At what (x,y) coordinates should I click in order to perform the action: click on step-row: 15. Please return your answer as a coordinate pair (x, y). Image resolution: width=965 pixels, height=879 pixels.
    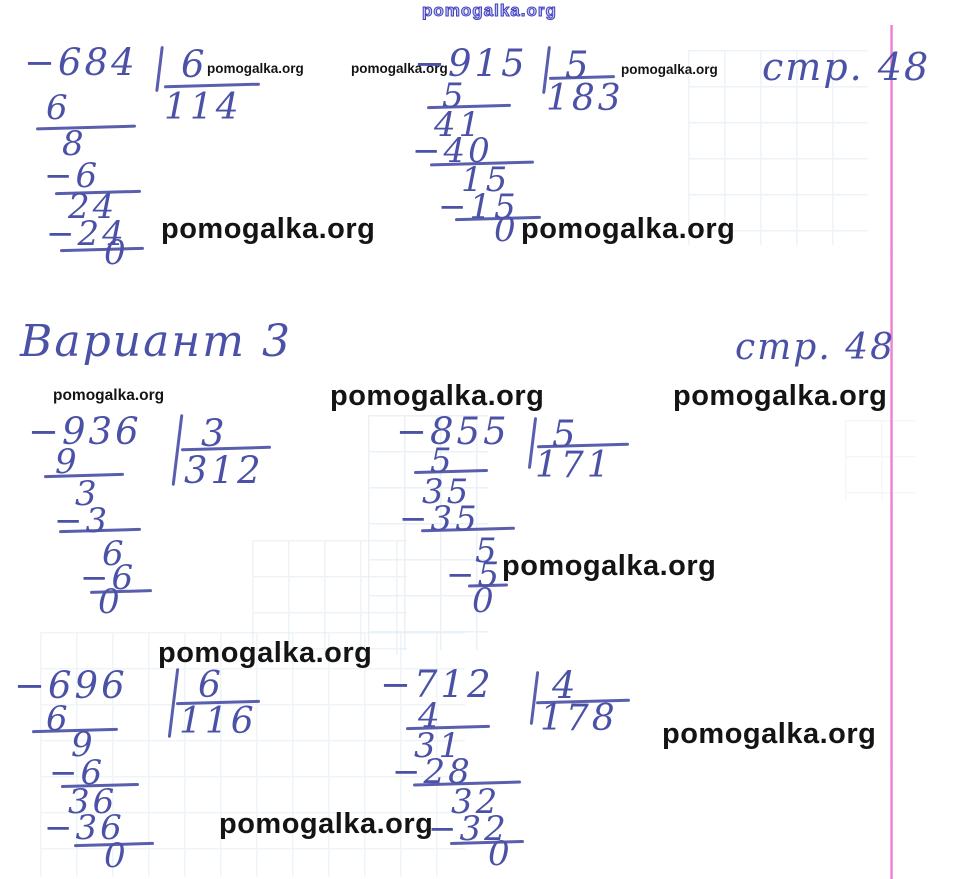
    Looking at the image, I should click on (486, 180).